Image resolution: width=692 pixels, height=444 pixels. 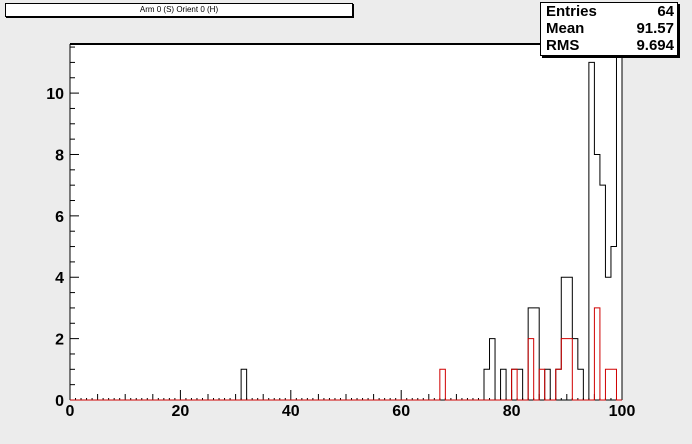 I want to click on x-tick-label: 40, so click(x=291, y=411).